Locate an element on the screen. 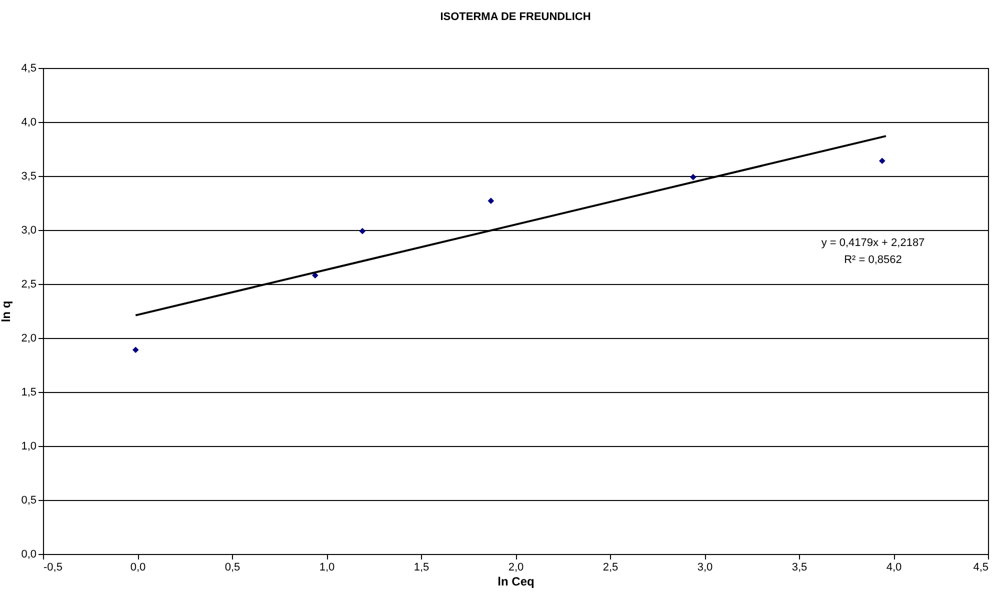 Image resolution: width=997 pixels, height=608 pixels. x-tick-label: -0,5 is located at coordinates (53, 568).